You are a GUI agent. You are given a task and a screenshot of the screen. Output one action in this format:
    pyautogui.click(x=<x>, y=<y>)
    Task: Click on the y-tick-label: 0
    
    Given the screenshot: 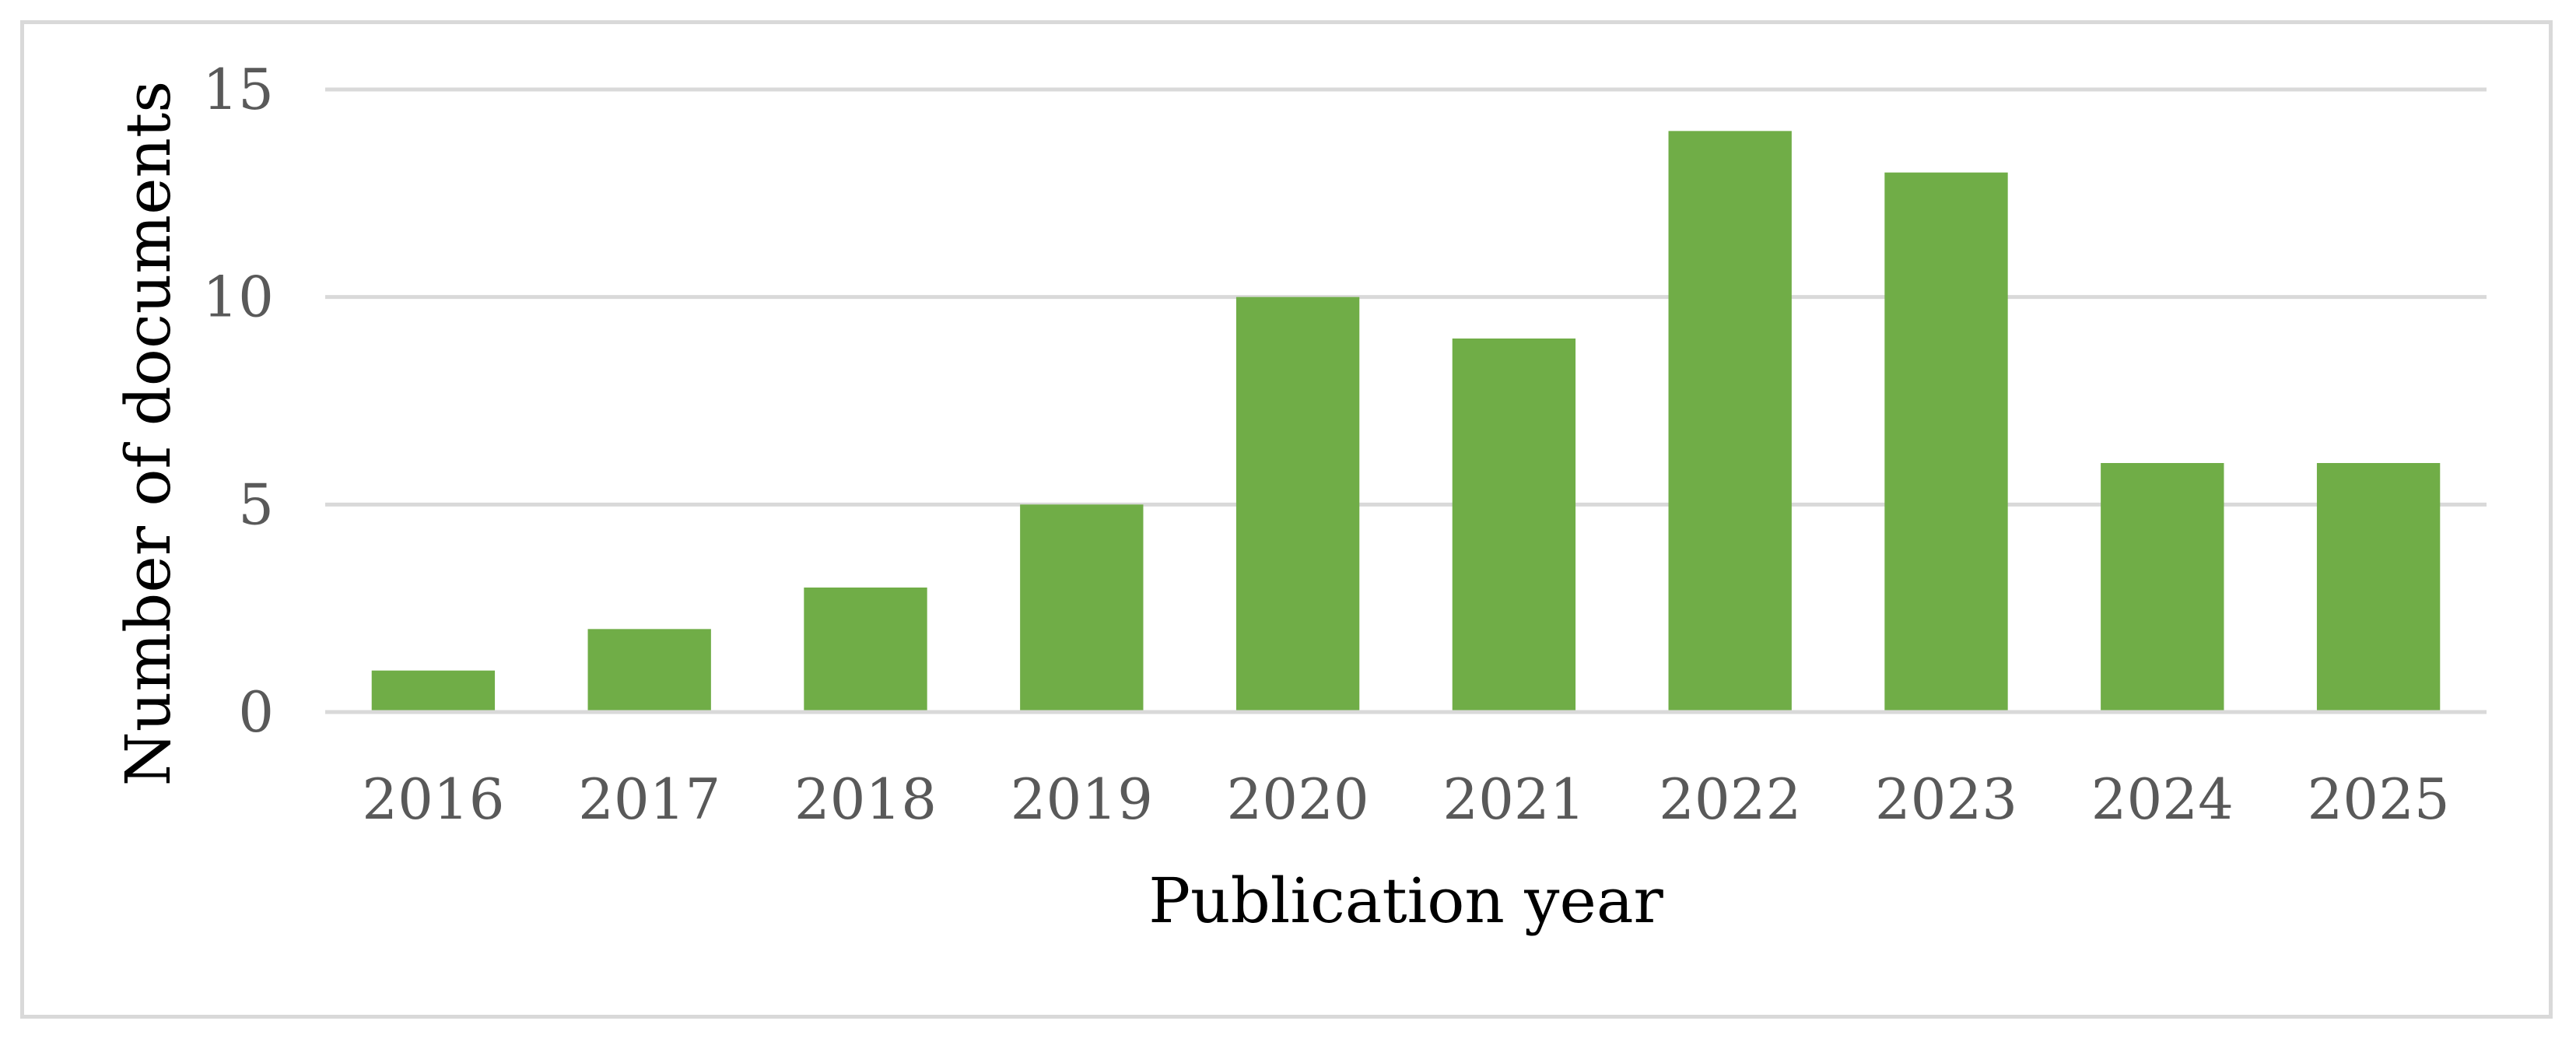 What is the action you would take?
    pyautogui.click(x=256, y=712)
    